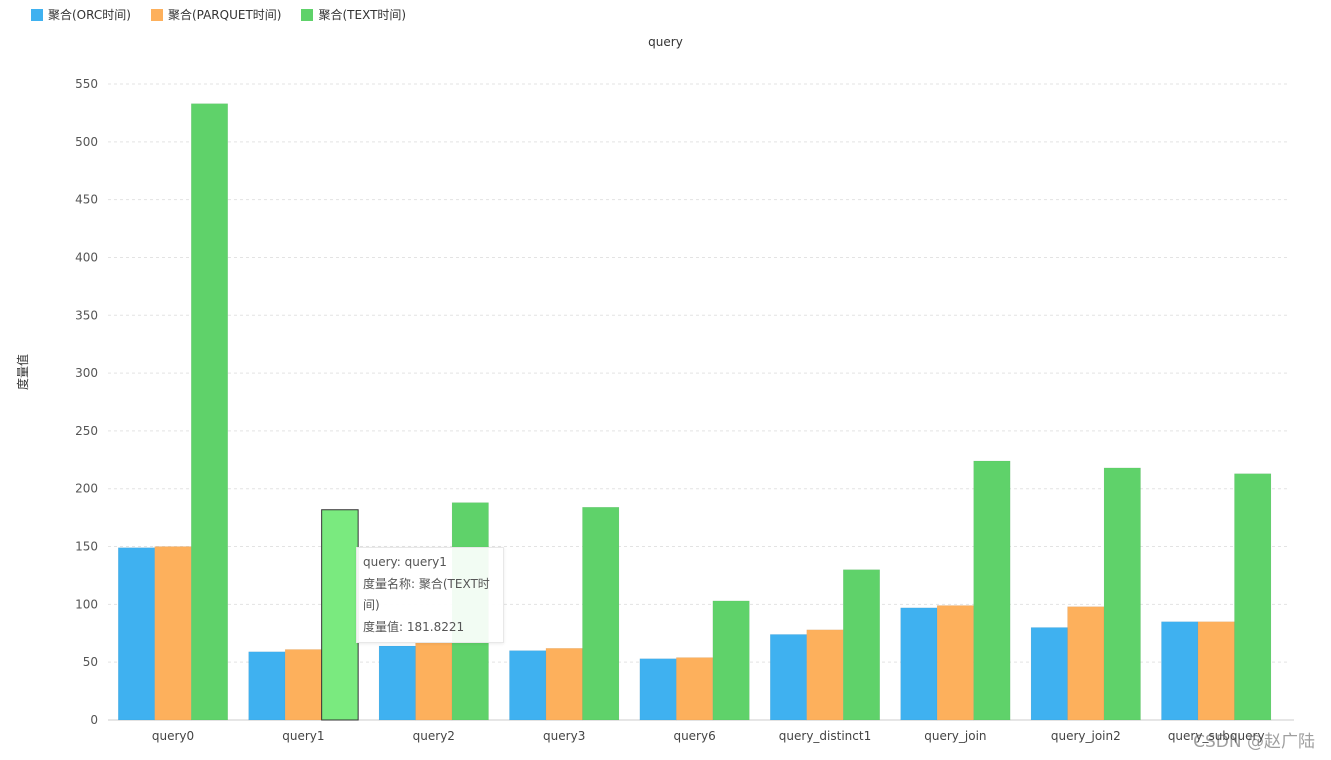  I want to click on x-tick-label: query_subquery, so click(1216, 736).